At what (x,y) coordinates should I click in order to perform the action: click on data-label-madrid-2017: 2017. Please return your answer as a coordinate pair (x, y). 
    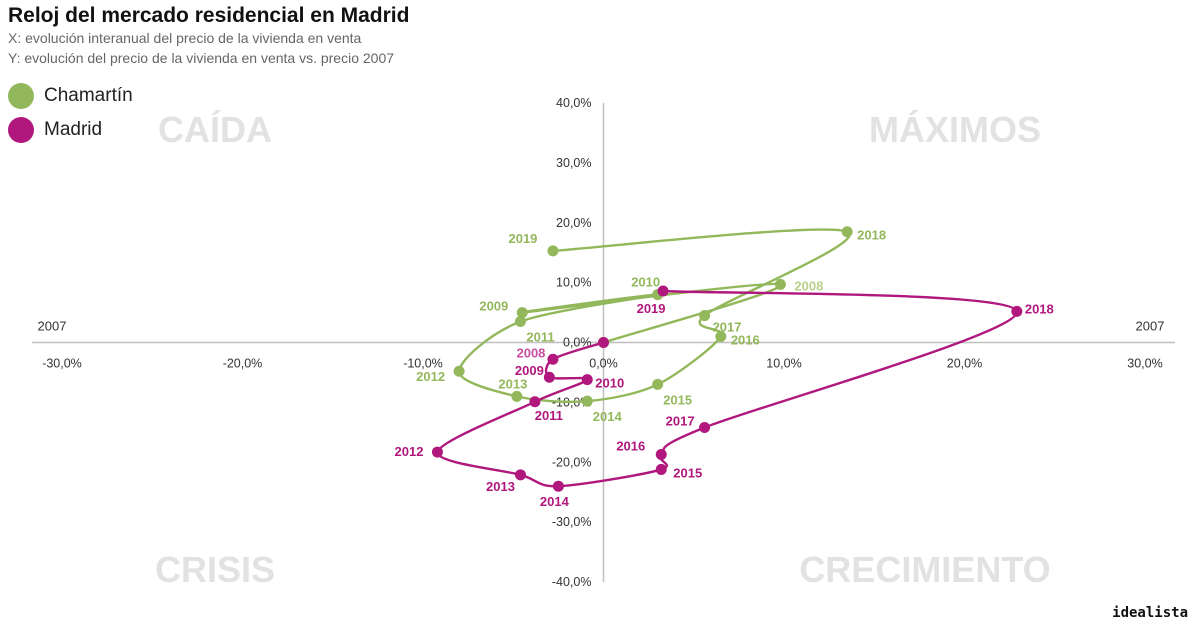
    Looking at the image, I should click on (680, 421).